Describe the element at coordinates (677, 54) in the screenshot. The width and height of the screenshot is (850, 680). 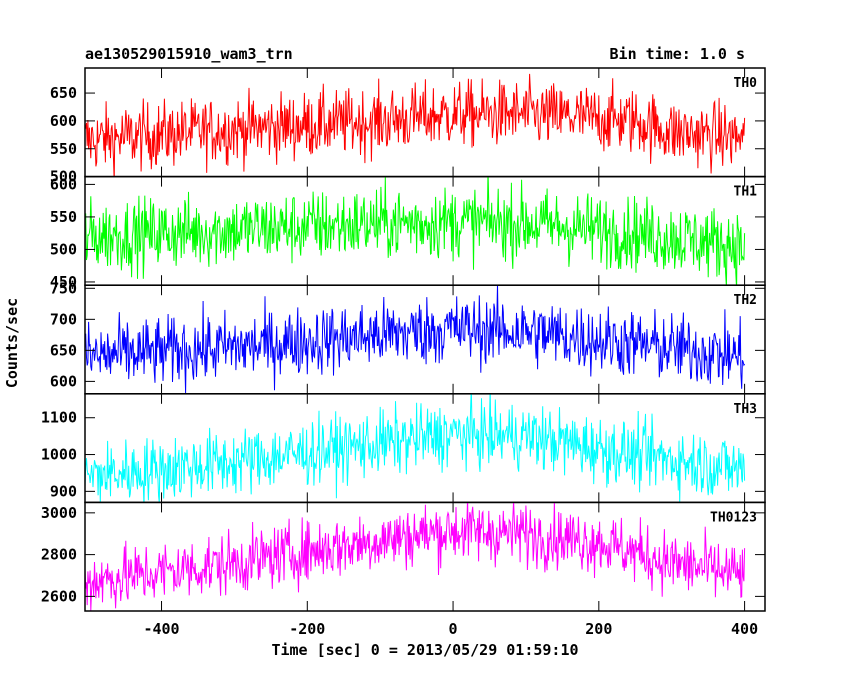
I see `bin-time-label: Bin time: 1.0 s` at that location.